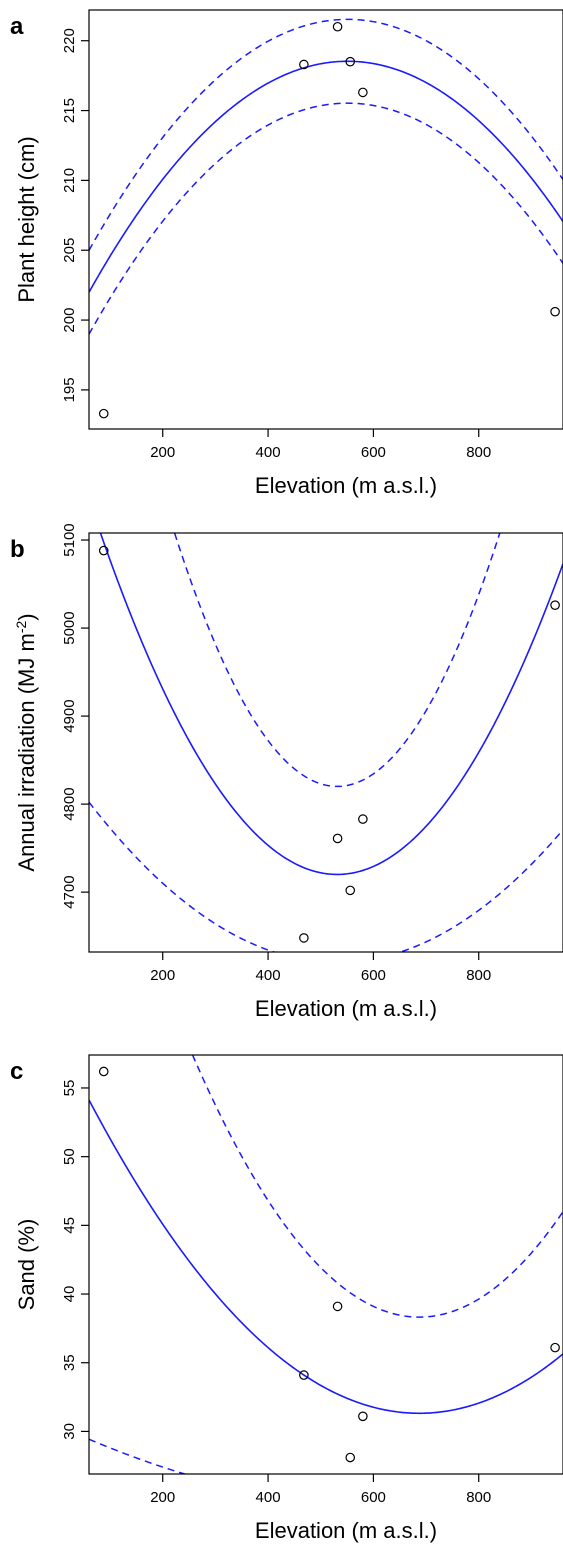 Image resolution: width=563 pixels, height=1565 pixels. I want to click on y-tick-label-195: 195, so click(69, 389).